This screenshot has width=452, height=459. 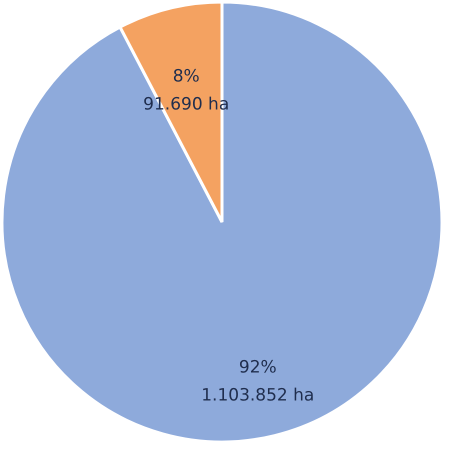 What do you see at coordinates (257, 382) in the screenshot?
I see `data-label: 92% 1.103.852 ha` at bounding box center [257, 382].